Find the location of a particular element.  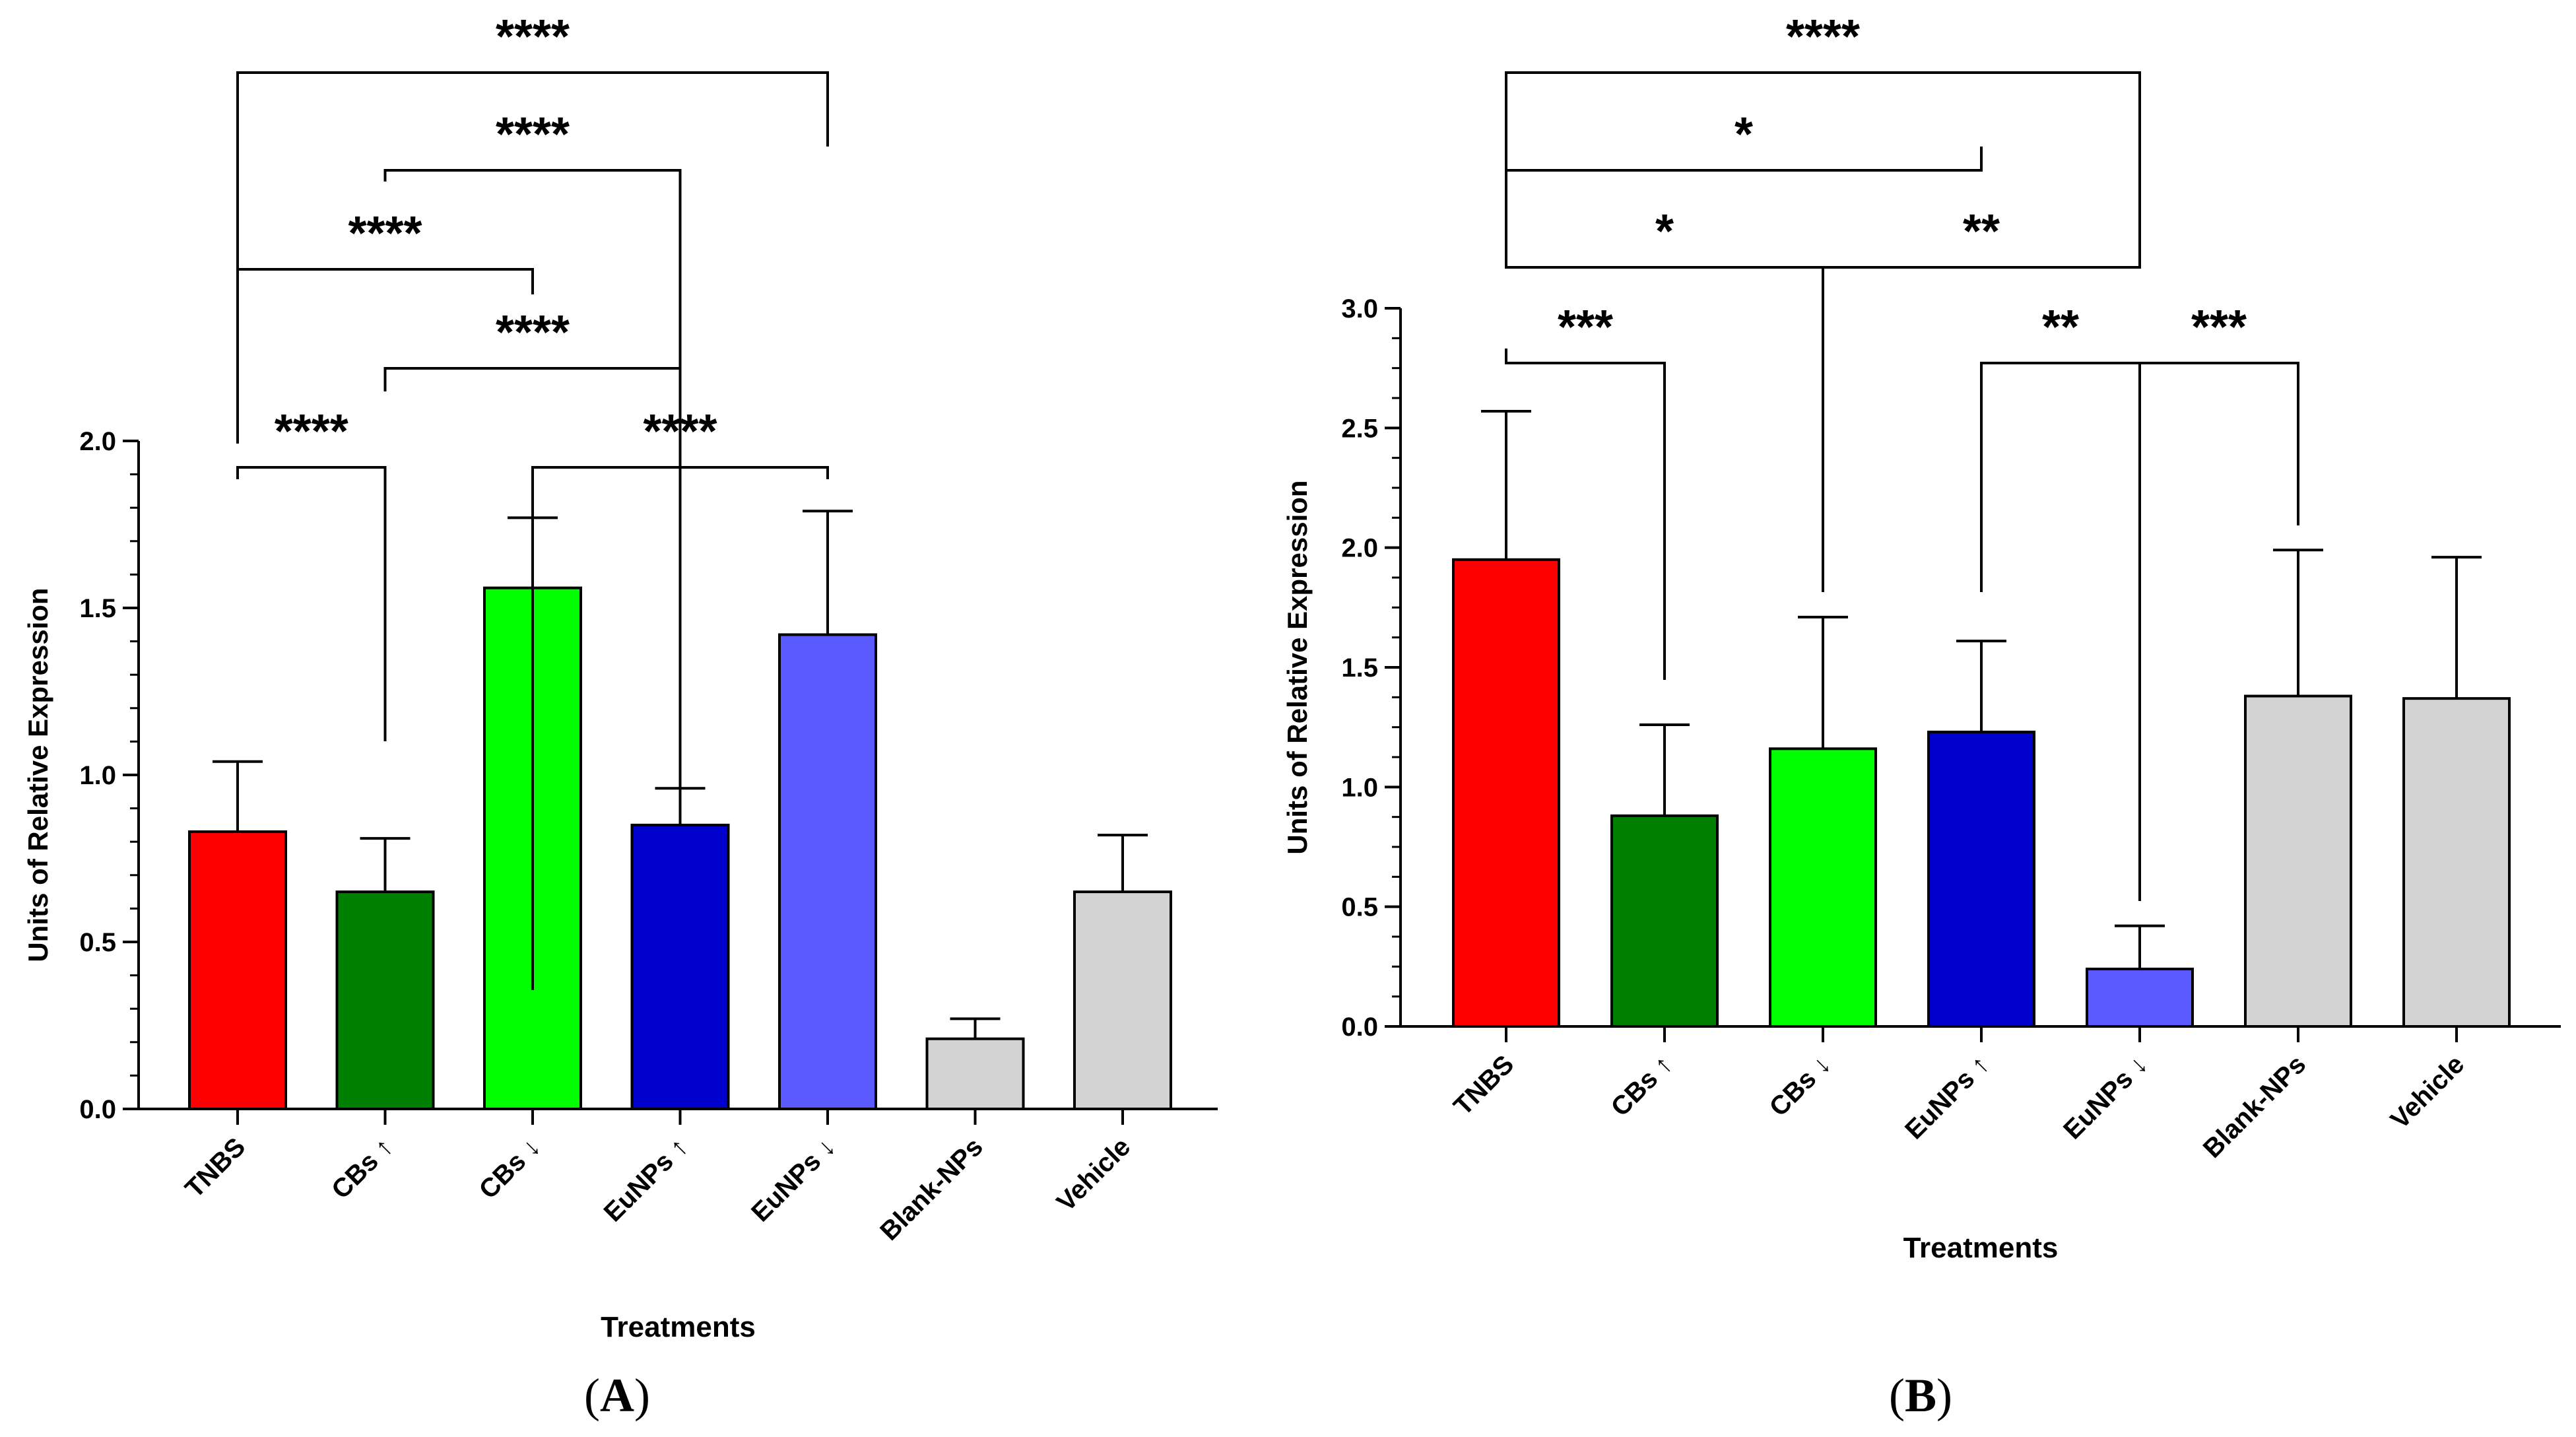

panel-label-letter: A is located at coordinates (617, 1395).